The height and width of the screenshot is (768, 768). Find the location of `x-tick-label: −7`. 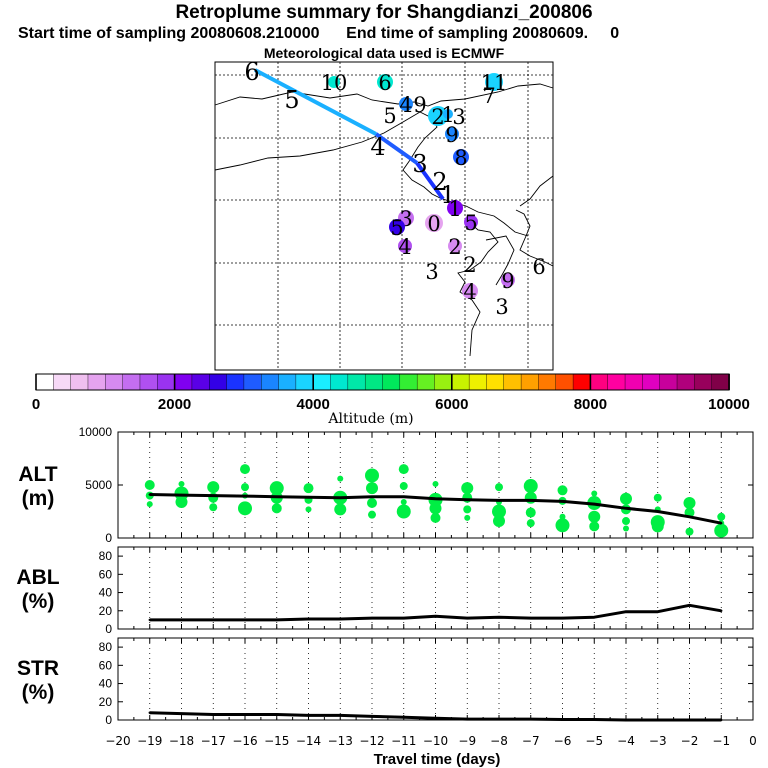

x-tick-label: −7 is located at coordinates (531, 741).